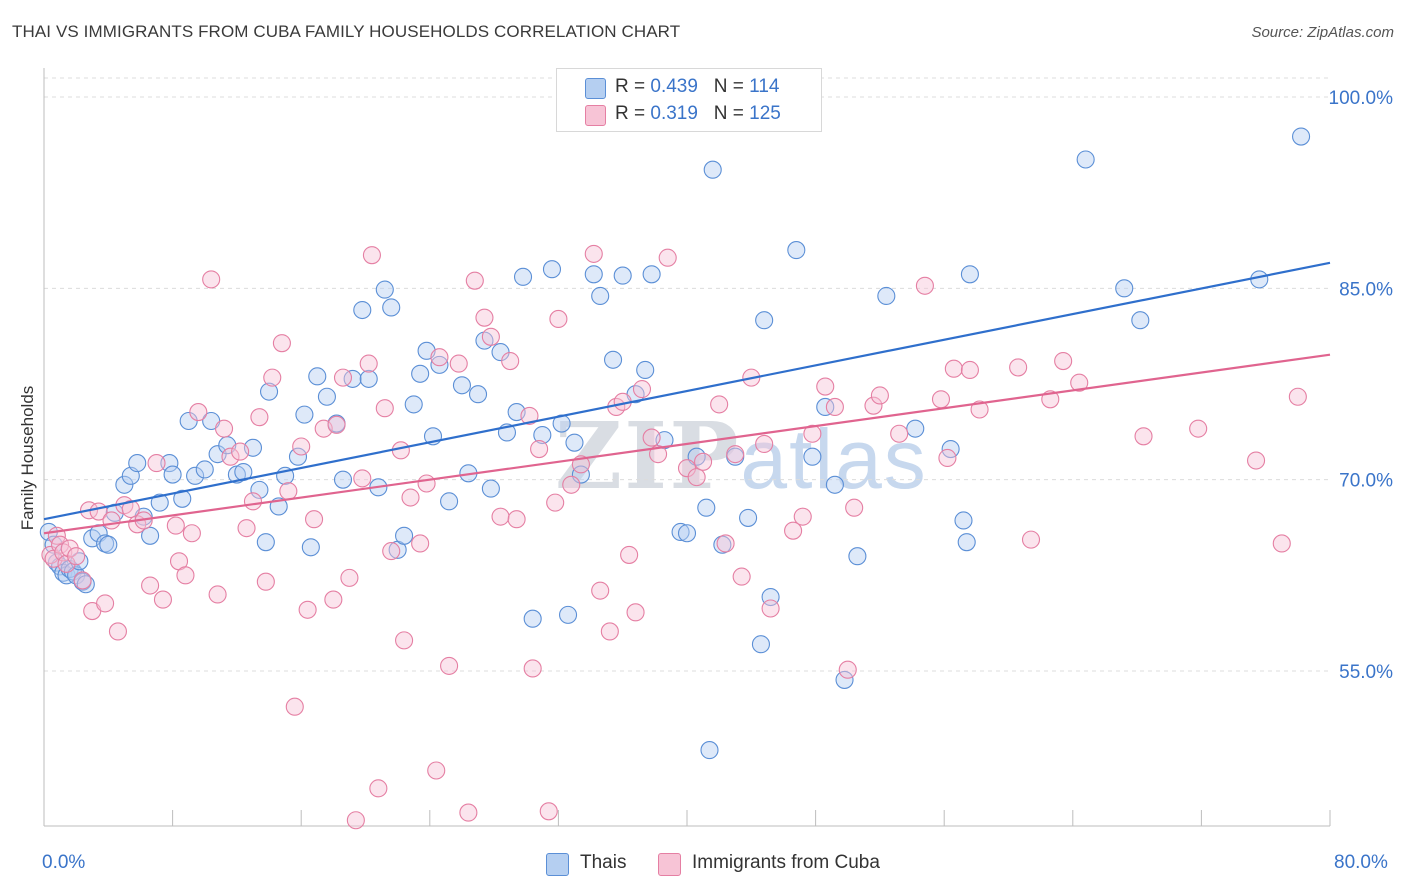 The height and width of the screenshot is (892, 1406). I want to click on bottom-legend-swatch-cuba, so click(669, 864).